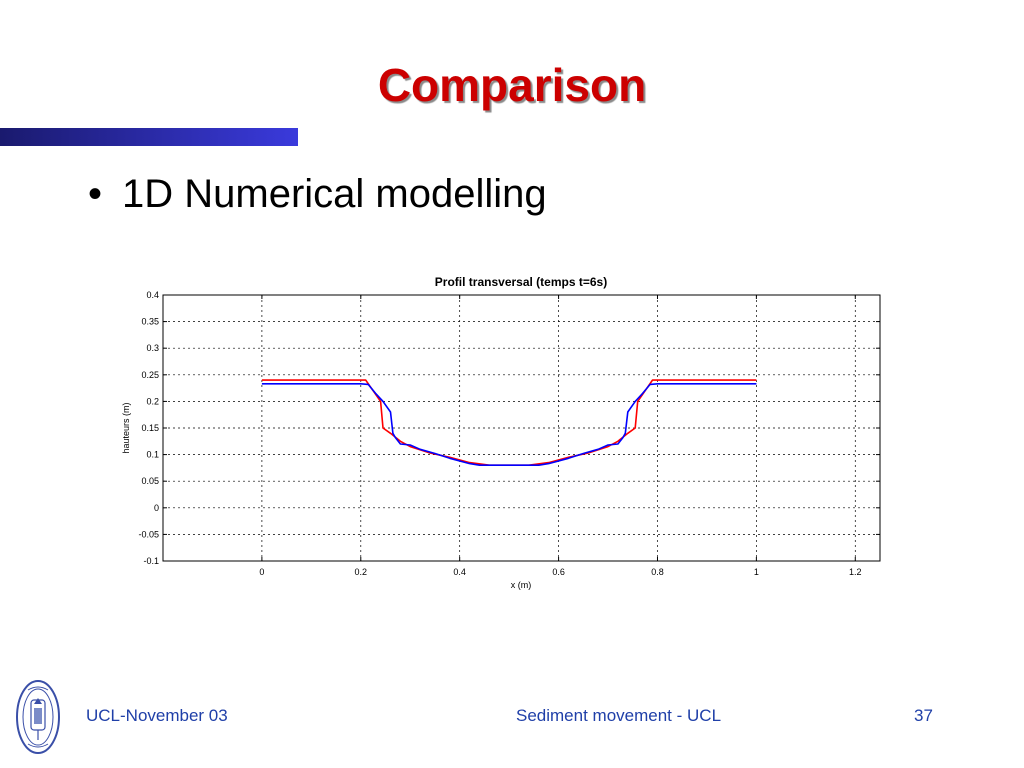 This screenshot has width=1024, height=768. Describe the element at coordinates (148, 534) in the screenshot. I see `y-tick-label: -0.05` at that location.